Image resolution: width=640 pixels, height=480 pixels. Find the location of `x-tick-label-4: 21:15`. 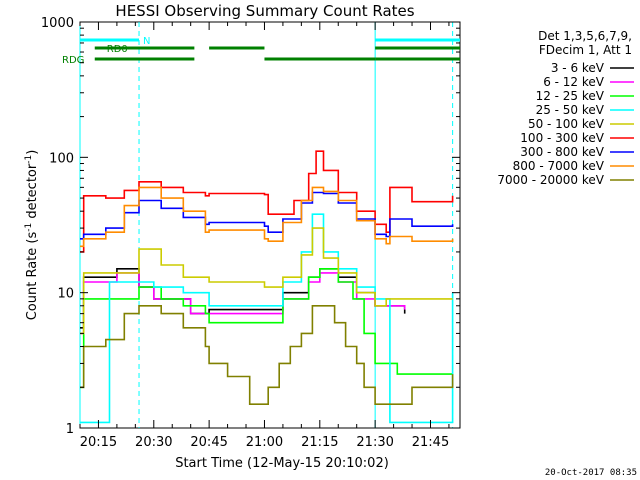

x-tick-label-4: 21:15 is located at coordinates (319, 442).